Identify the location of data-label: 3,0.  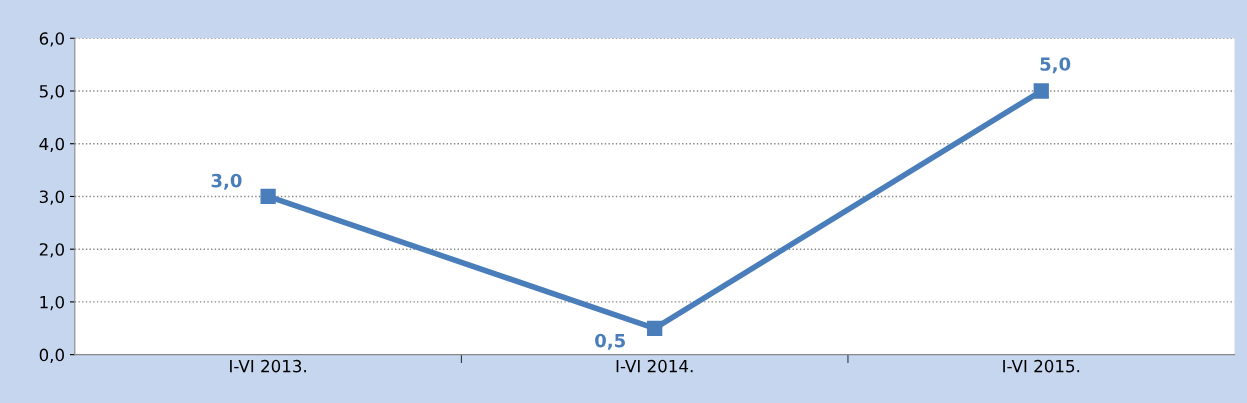
(226, 181).